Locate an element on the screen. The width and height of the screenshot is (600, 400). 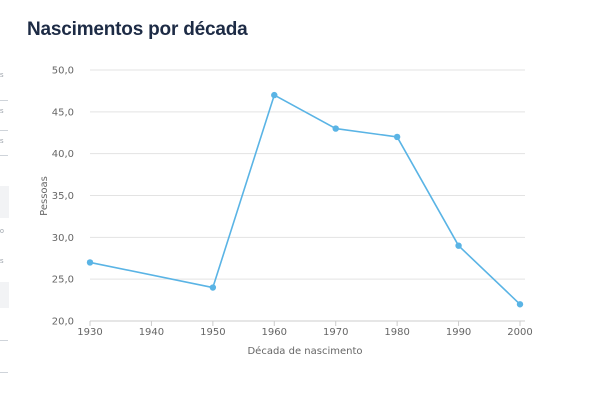
y-tick-label: 20,0 is located at coordinates (63, 322).